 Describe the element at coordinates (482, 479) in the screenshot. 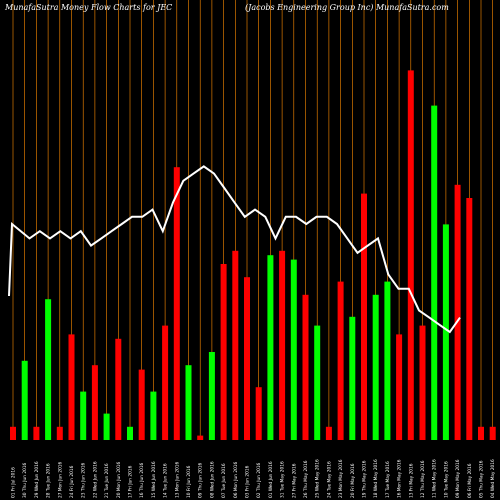

I see `x-tick-label: 05 Thu May 2016` at that location.